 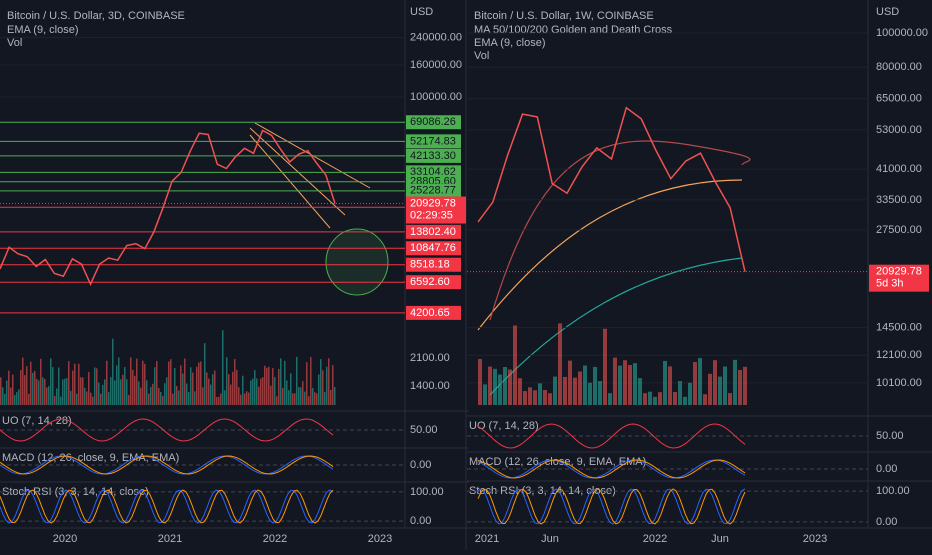 What do you see at coordinates (433, 232) in the screenshot?
I see `price-level-label: 13802.40` at bounding box center [433, 232].